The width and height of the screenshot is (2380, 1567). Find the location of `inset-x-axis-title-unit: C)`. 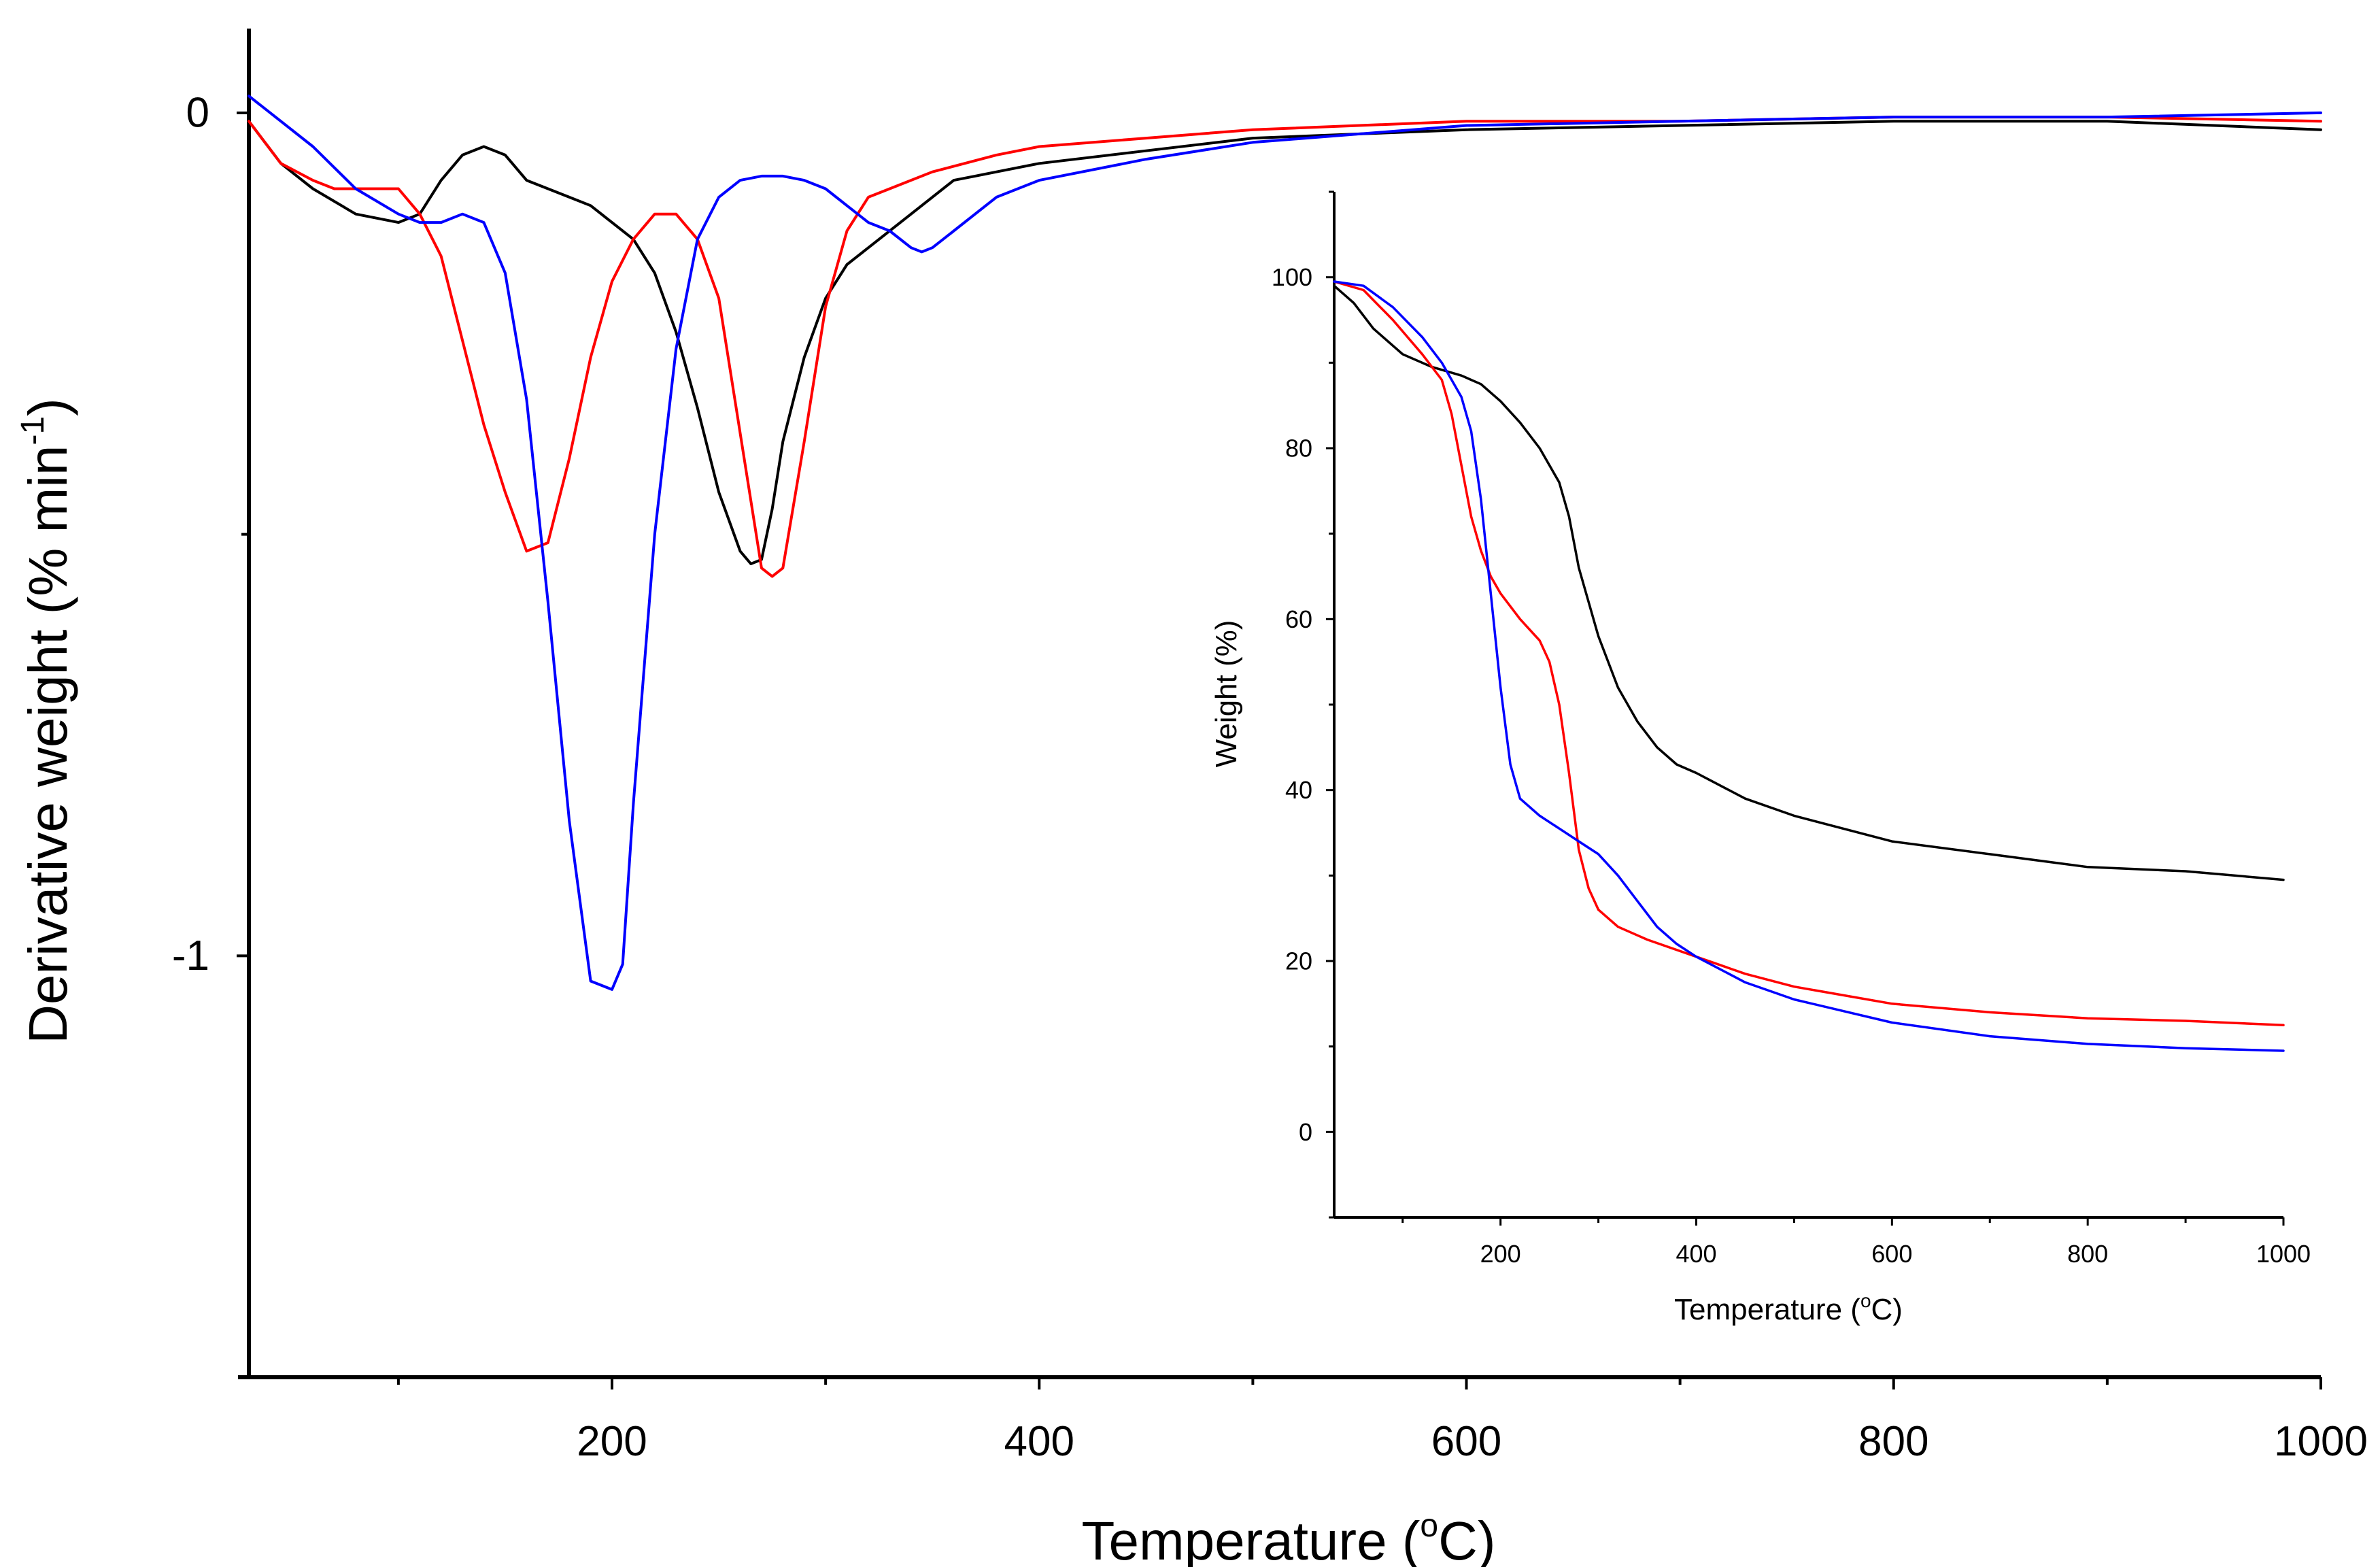

inset-x-axis-title-unit: C) is located at coordinates (1887, 1309).